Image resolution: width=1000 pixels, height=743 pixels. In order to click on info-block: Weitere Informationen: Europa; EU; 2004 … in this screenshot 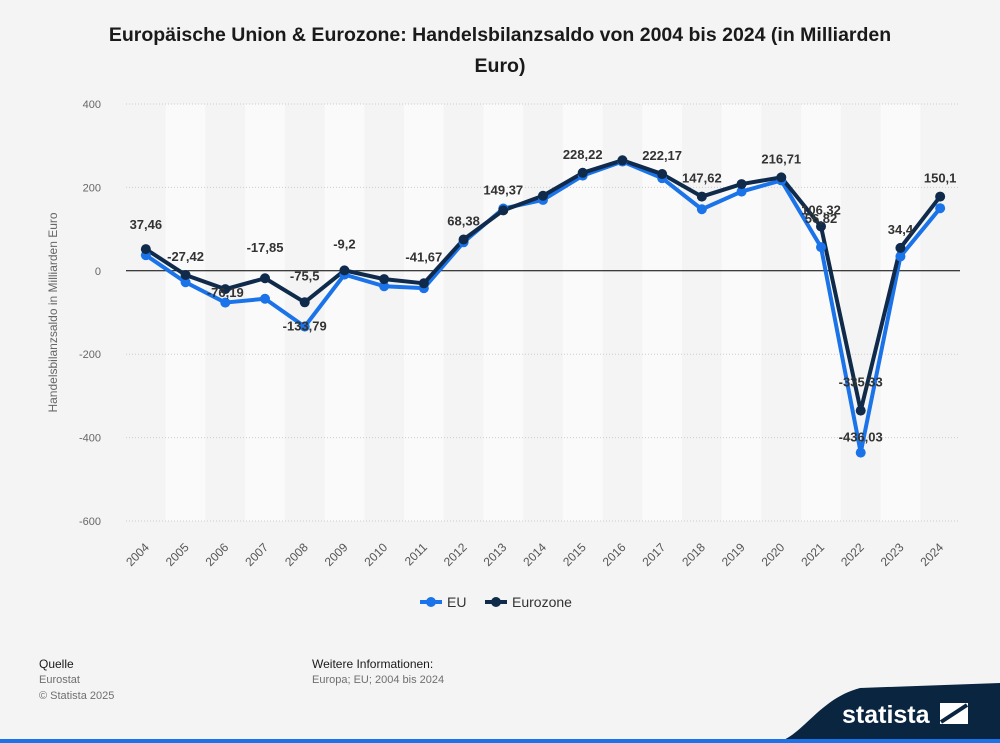, I will do `click(378, 672)`.